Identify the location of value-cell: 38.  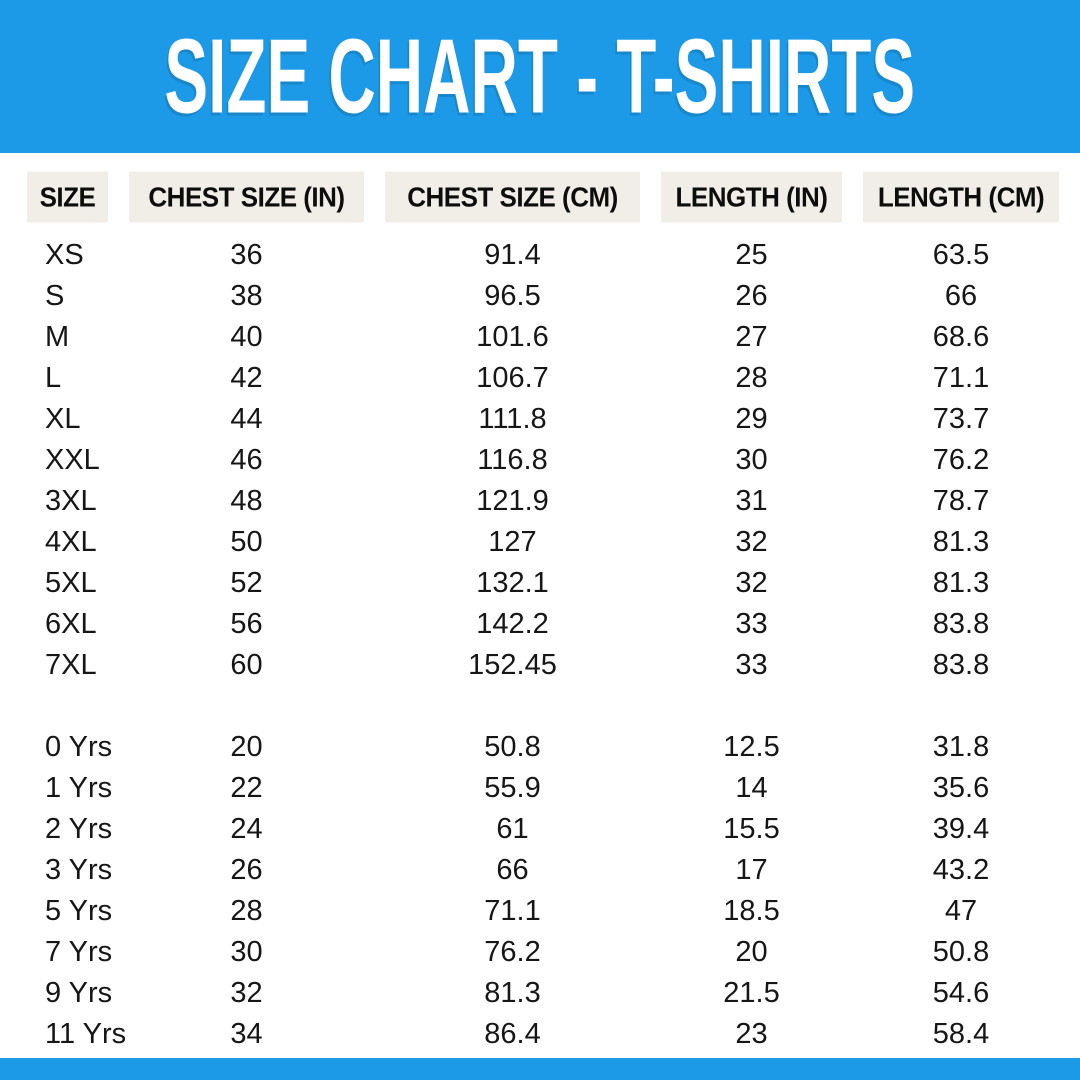
(246, 296).